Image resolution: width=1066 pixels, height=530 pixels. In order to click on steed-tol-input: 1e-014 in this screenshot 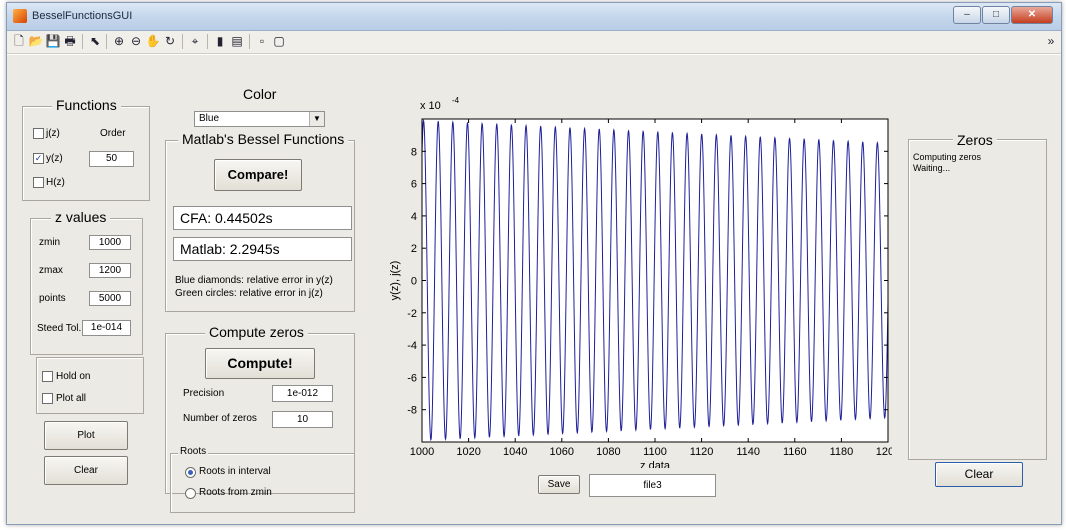, I will do `click(106, 328)`.